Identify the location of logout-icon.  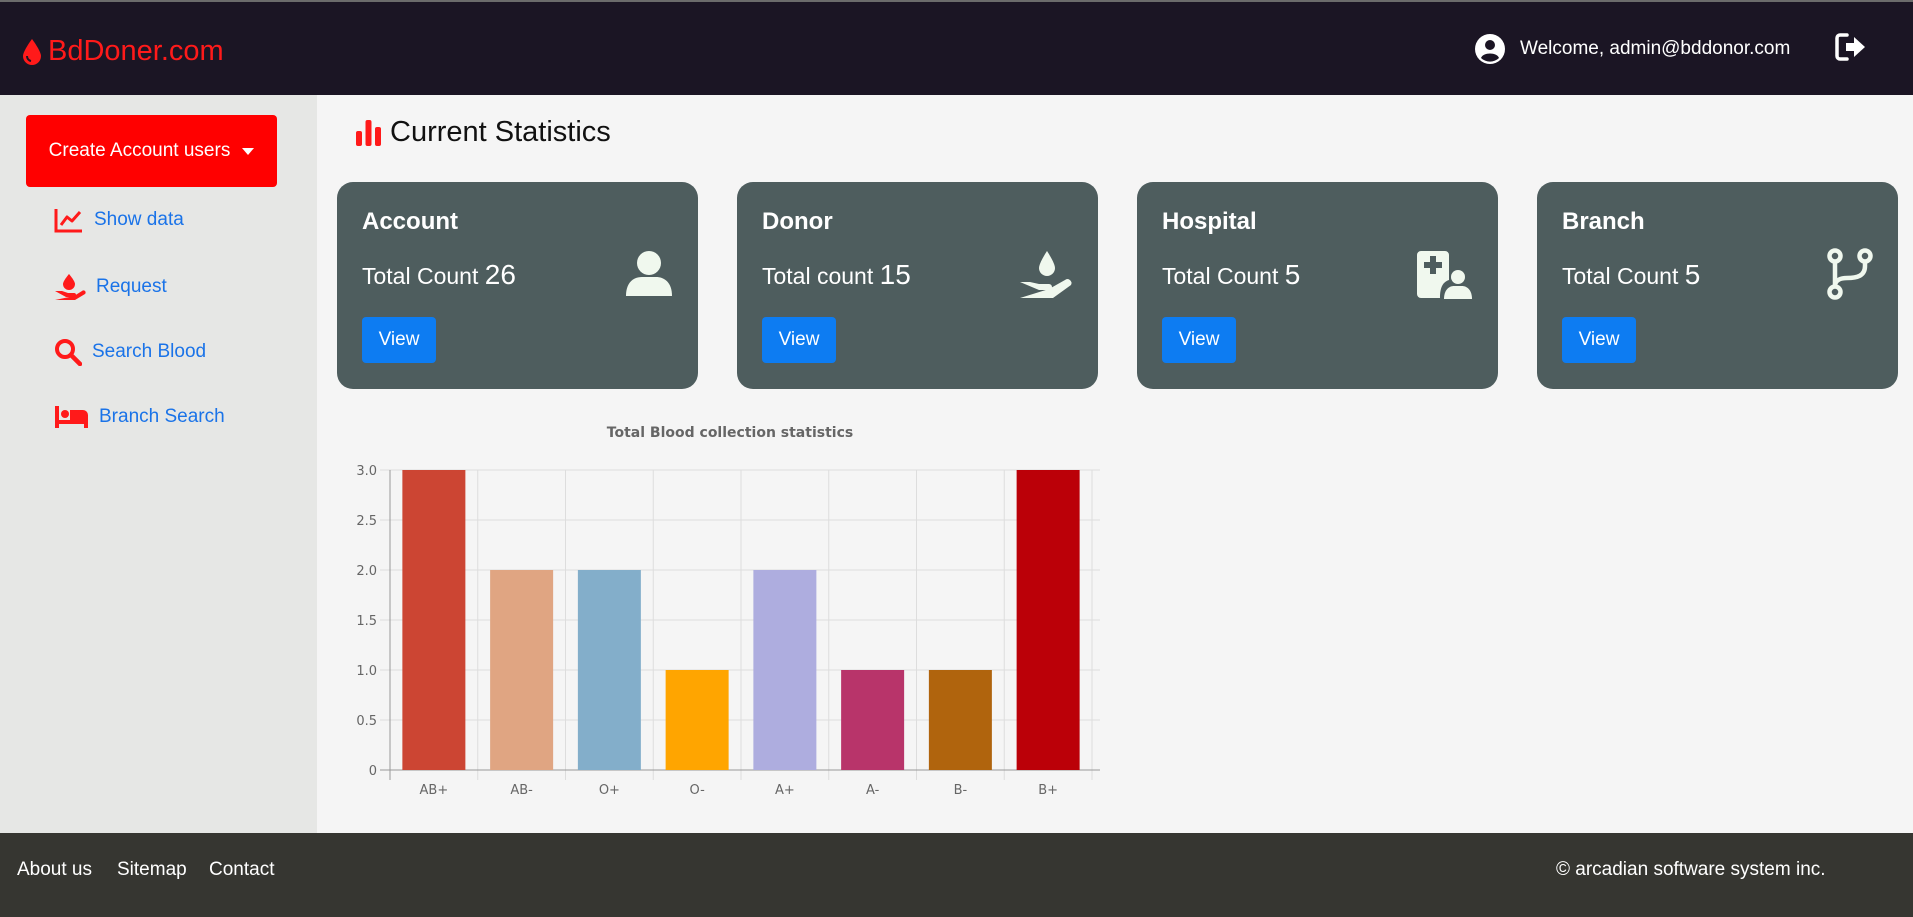
(1851, 47).